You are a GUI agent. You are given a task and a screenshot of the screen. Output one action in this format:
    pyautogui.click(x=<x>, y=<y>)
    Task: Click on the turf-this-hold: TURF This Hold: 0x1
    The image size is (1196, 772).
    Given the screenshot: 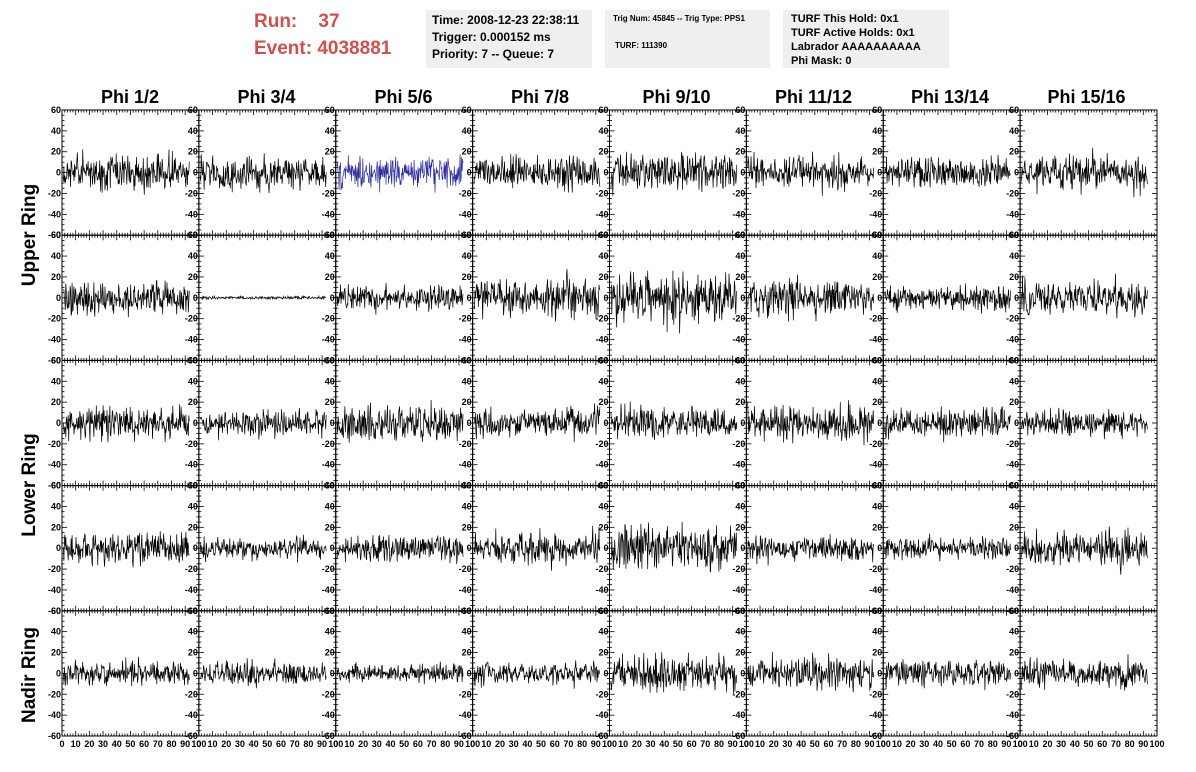 What is the action you would take?
    pyautogui.click(x=845, y=19)
    